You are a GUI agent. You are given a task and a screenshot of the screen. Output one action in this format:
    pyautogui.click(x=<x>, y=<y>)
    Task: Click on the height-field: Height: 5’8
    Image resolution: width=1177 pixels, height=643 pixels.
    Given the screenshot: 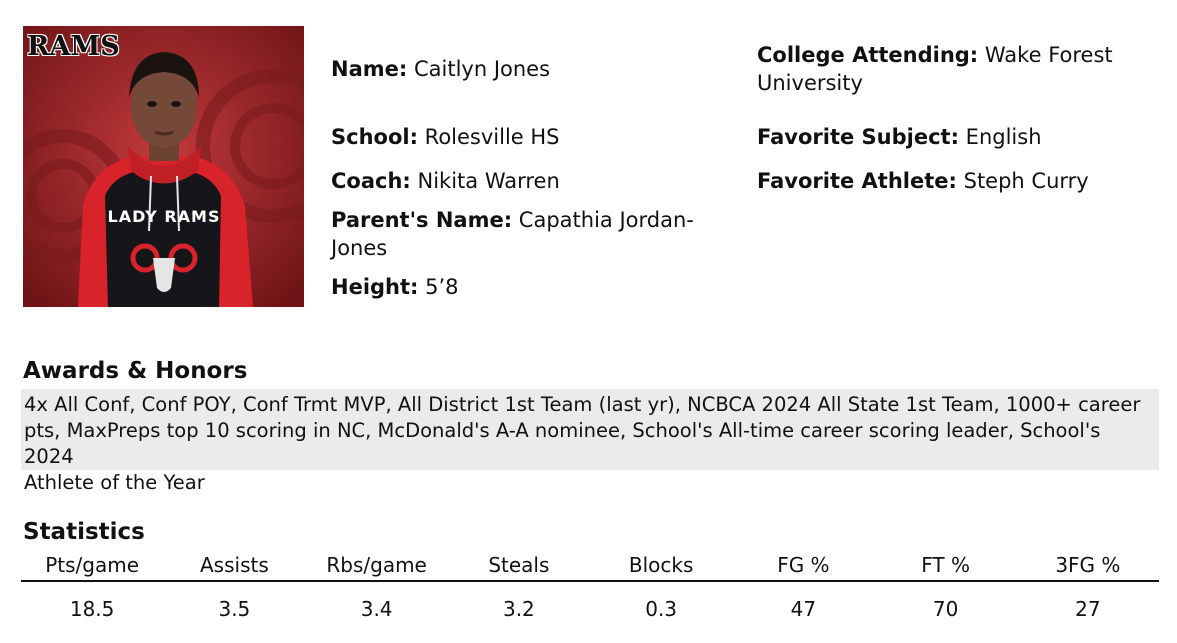 What is the action you would take?
    pyautogui.click(x=395, y=287)
    